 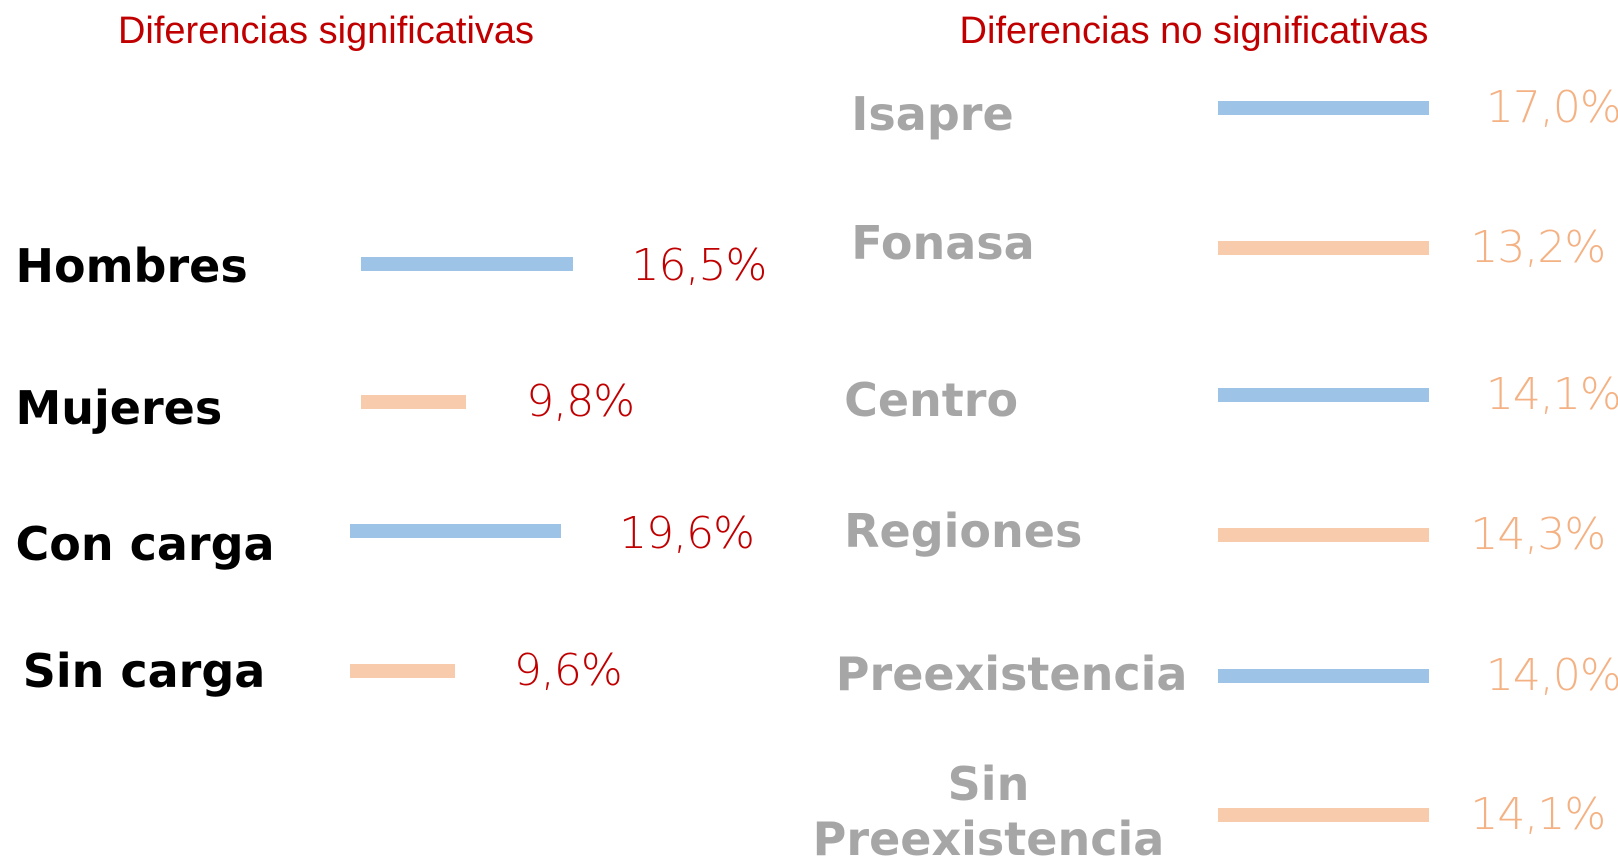 What do you see at coordinates (1551, 108) in the screenshot?
I see `row-value: 17,0%` at bounding box center [1551, 108].